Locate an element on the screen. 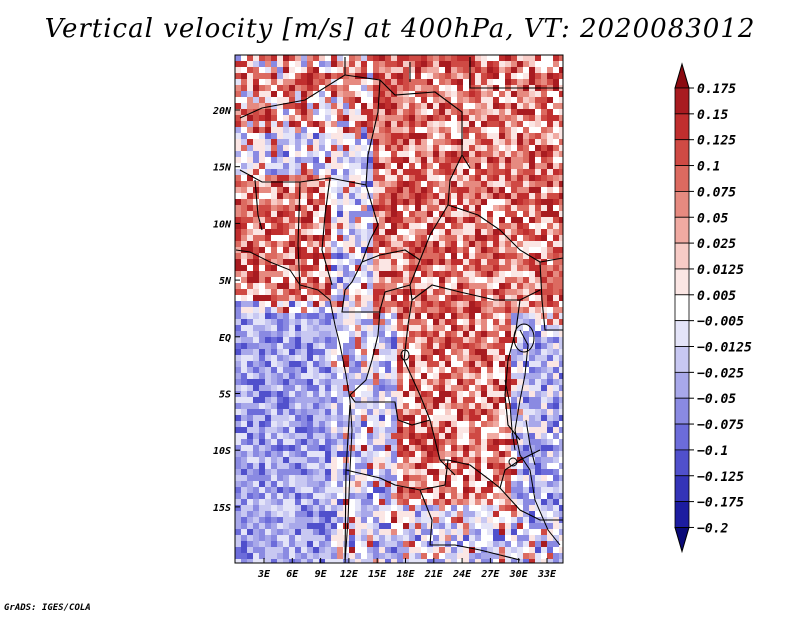 Image resolution: width=800 pixels, height=618 pixels. longitude-ticks: 3E 6E 9E 12E 15E 18E 21E 24E 27E 30E 33E is located at coordinates (407, 569).